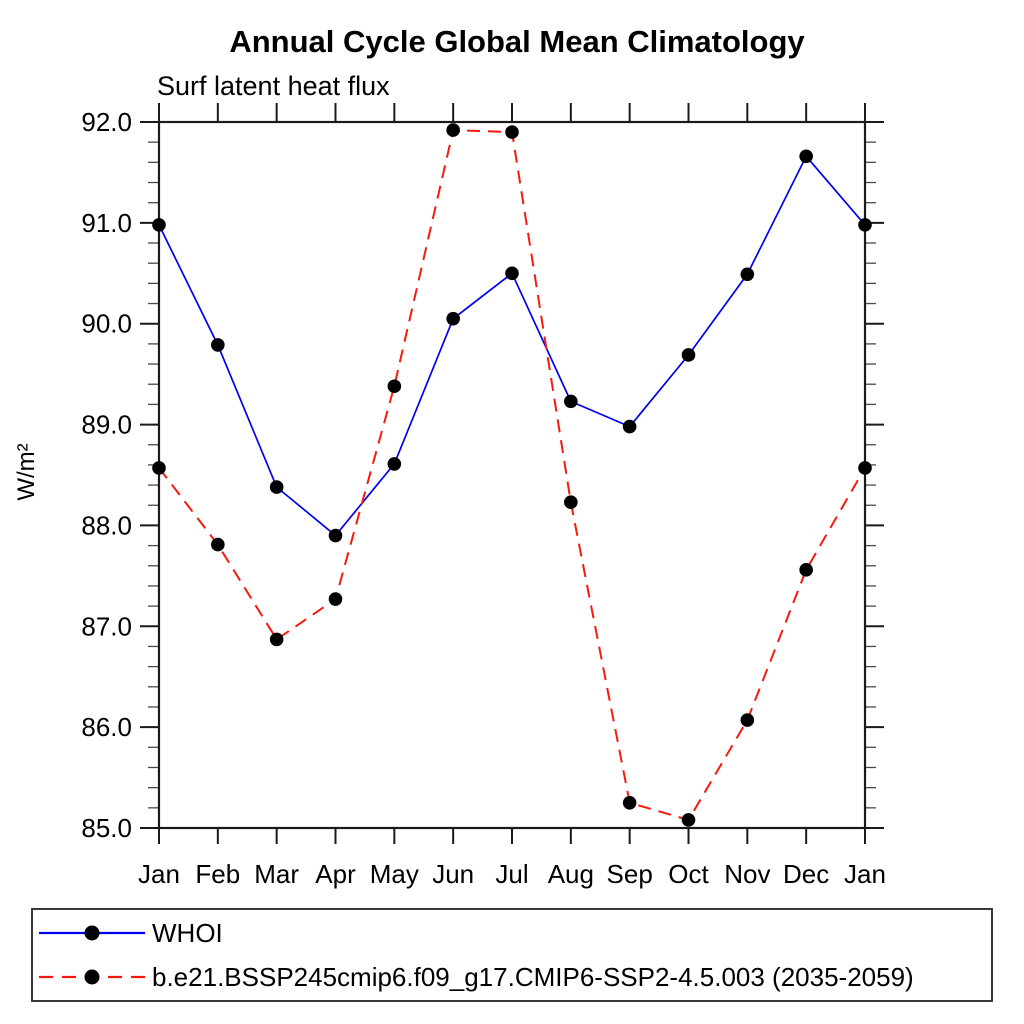 The height and width of the screenshot is (1024, 1024). I want to click on legend-line-sample-dashed, so click(92, 977).